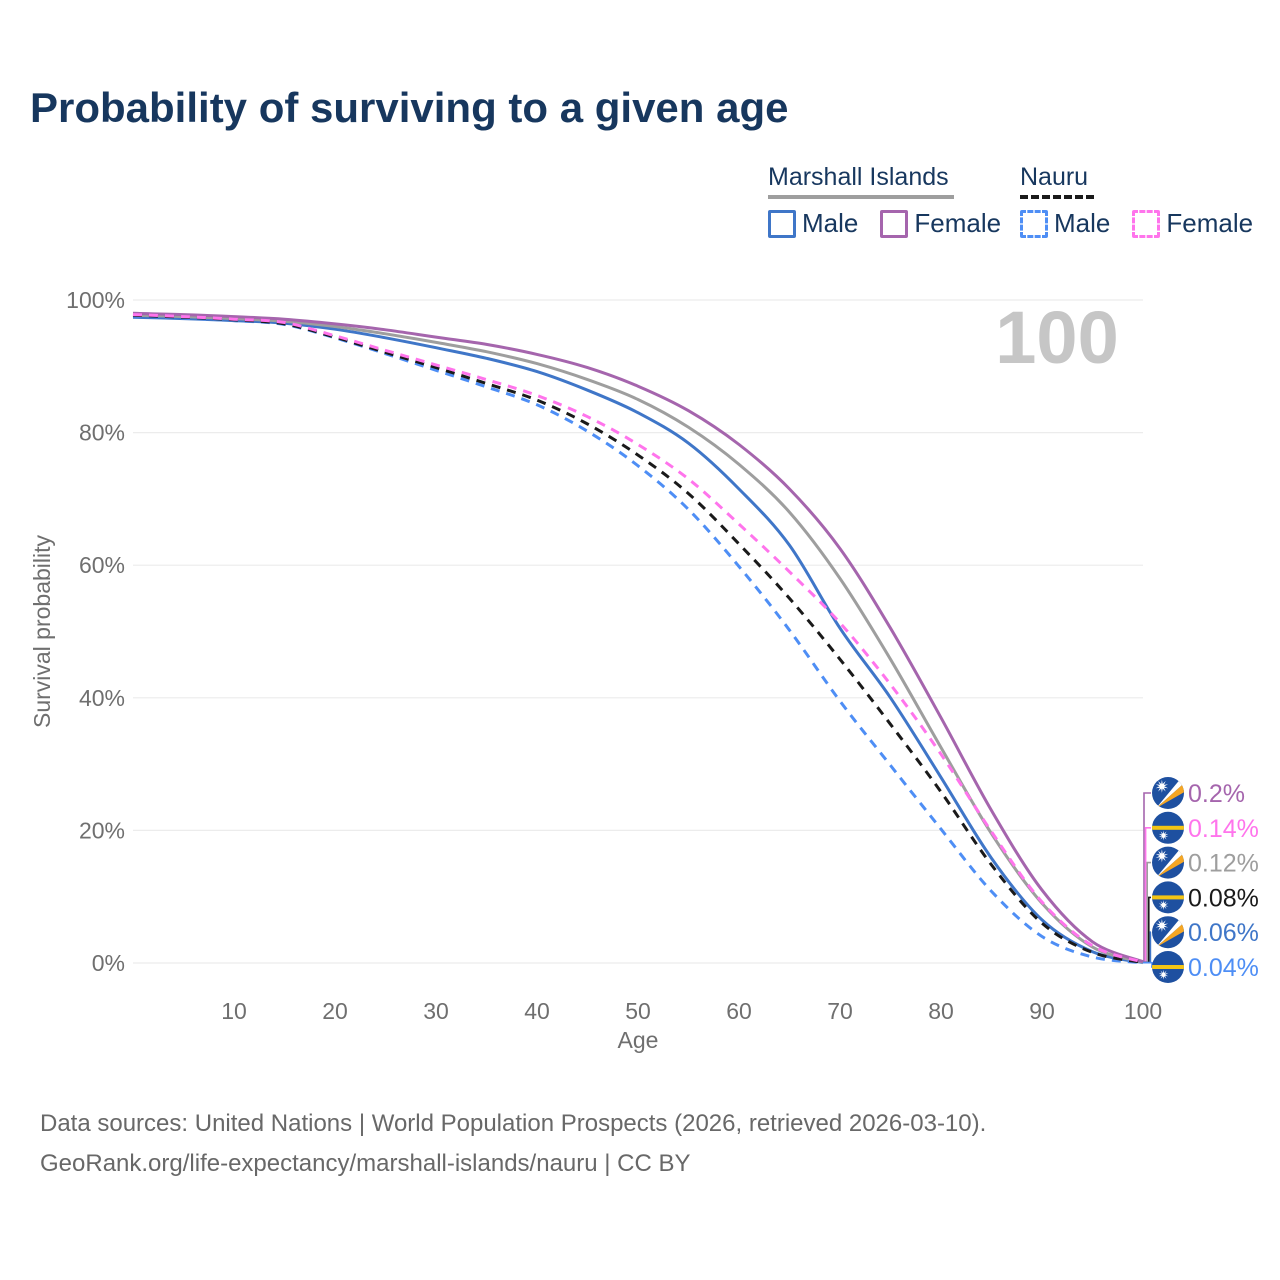 The height and width of the screenshot is (1280, 1280). I want to click on end-value-label-nauru-total: 0.08%, so click(1223, 898).